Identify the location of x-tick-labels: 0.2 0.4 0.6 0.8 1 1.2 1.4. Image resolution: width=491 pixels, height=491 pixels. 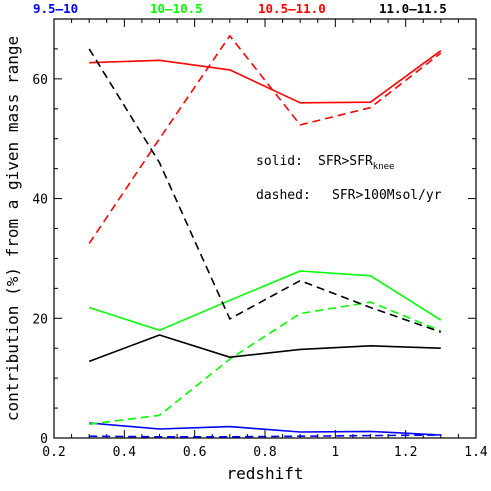
(265, 452).